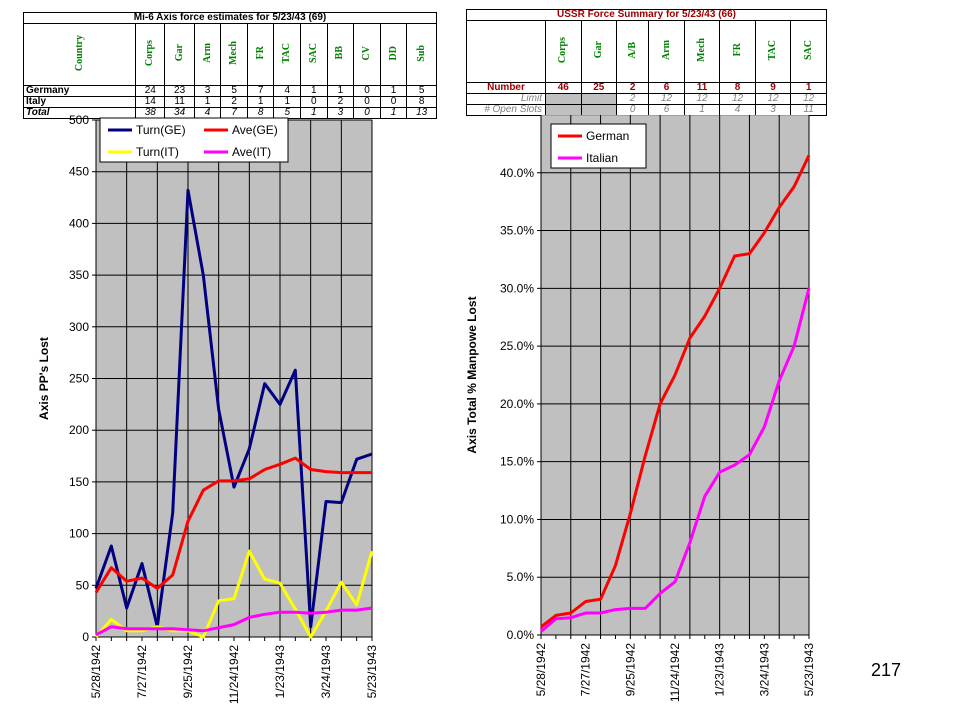  I want to click on axis-cell: 11, so click(179, 102).